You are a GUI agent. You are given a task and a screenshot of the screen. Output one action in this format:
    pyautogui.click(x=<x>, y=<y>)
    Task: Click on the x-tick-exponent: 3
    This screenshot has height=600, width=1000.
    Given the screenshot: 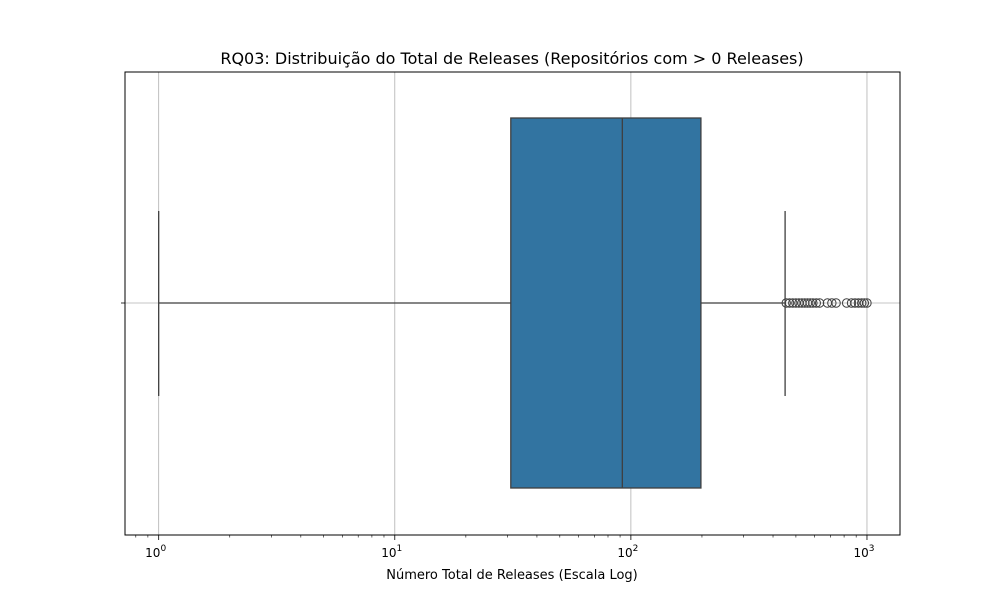 What is the action you would take?
    pyautogui.click(x=872, y=549)
    